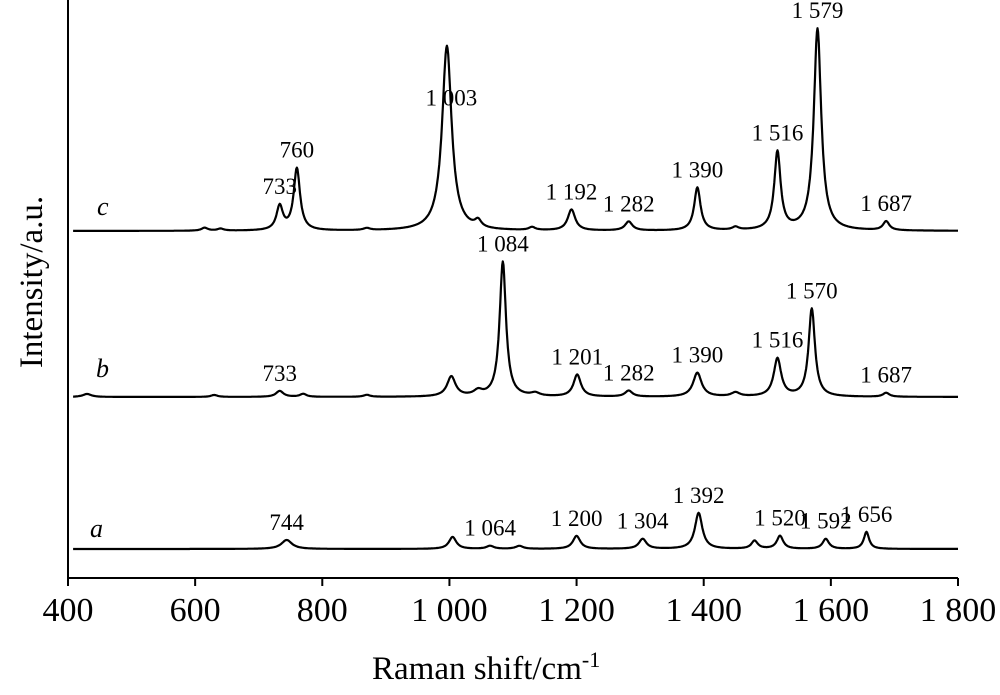  What do you see at coordinates (577, 356) in the screenshot?
I see `peak-label: 1 201` at bounding box center [577, 356].